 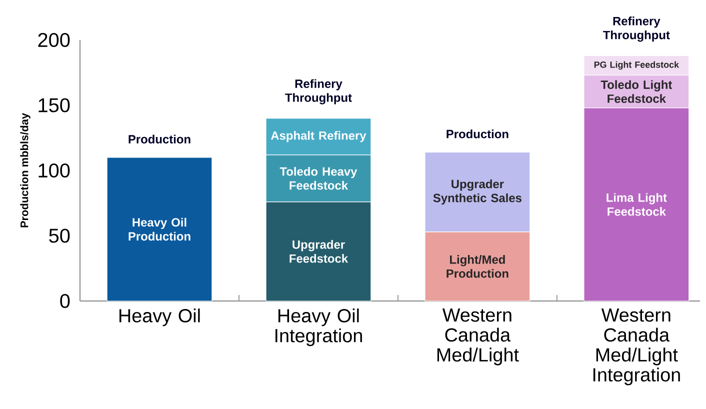 What do you see at coordinates (318, 327) in the screenshot?
I see `x-tick-label: Heavy Oil Integration` at bounding box center [318, 327].